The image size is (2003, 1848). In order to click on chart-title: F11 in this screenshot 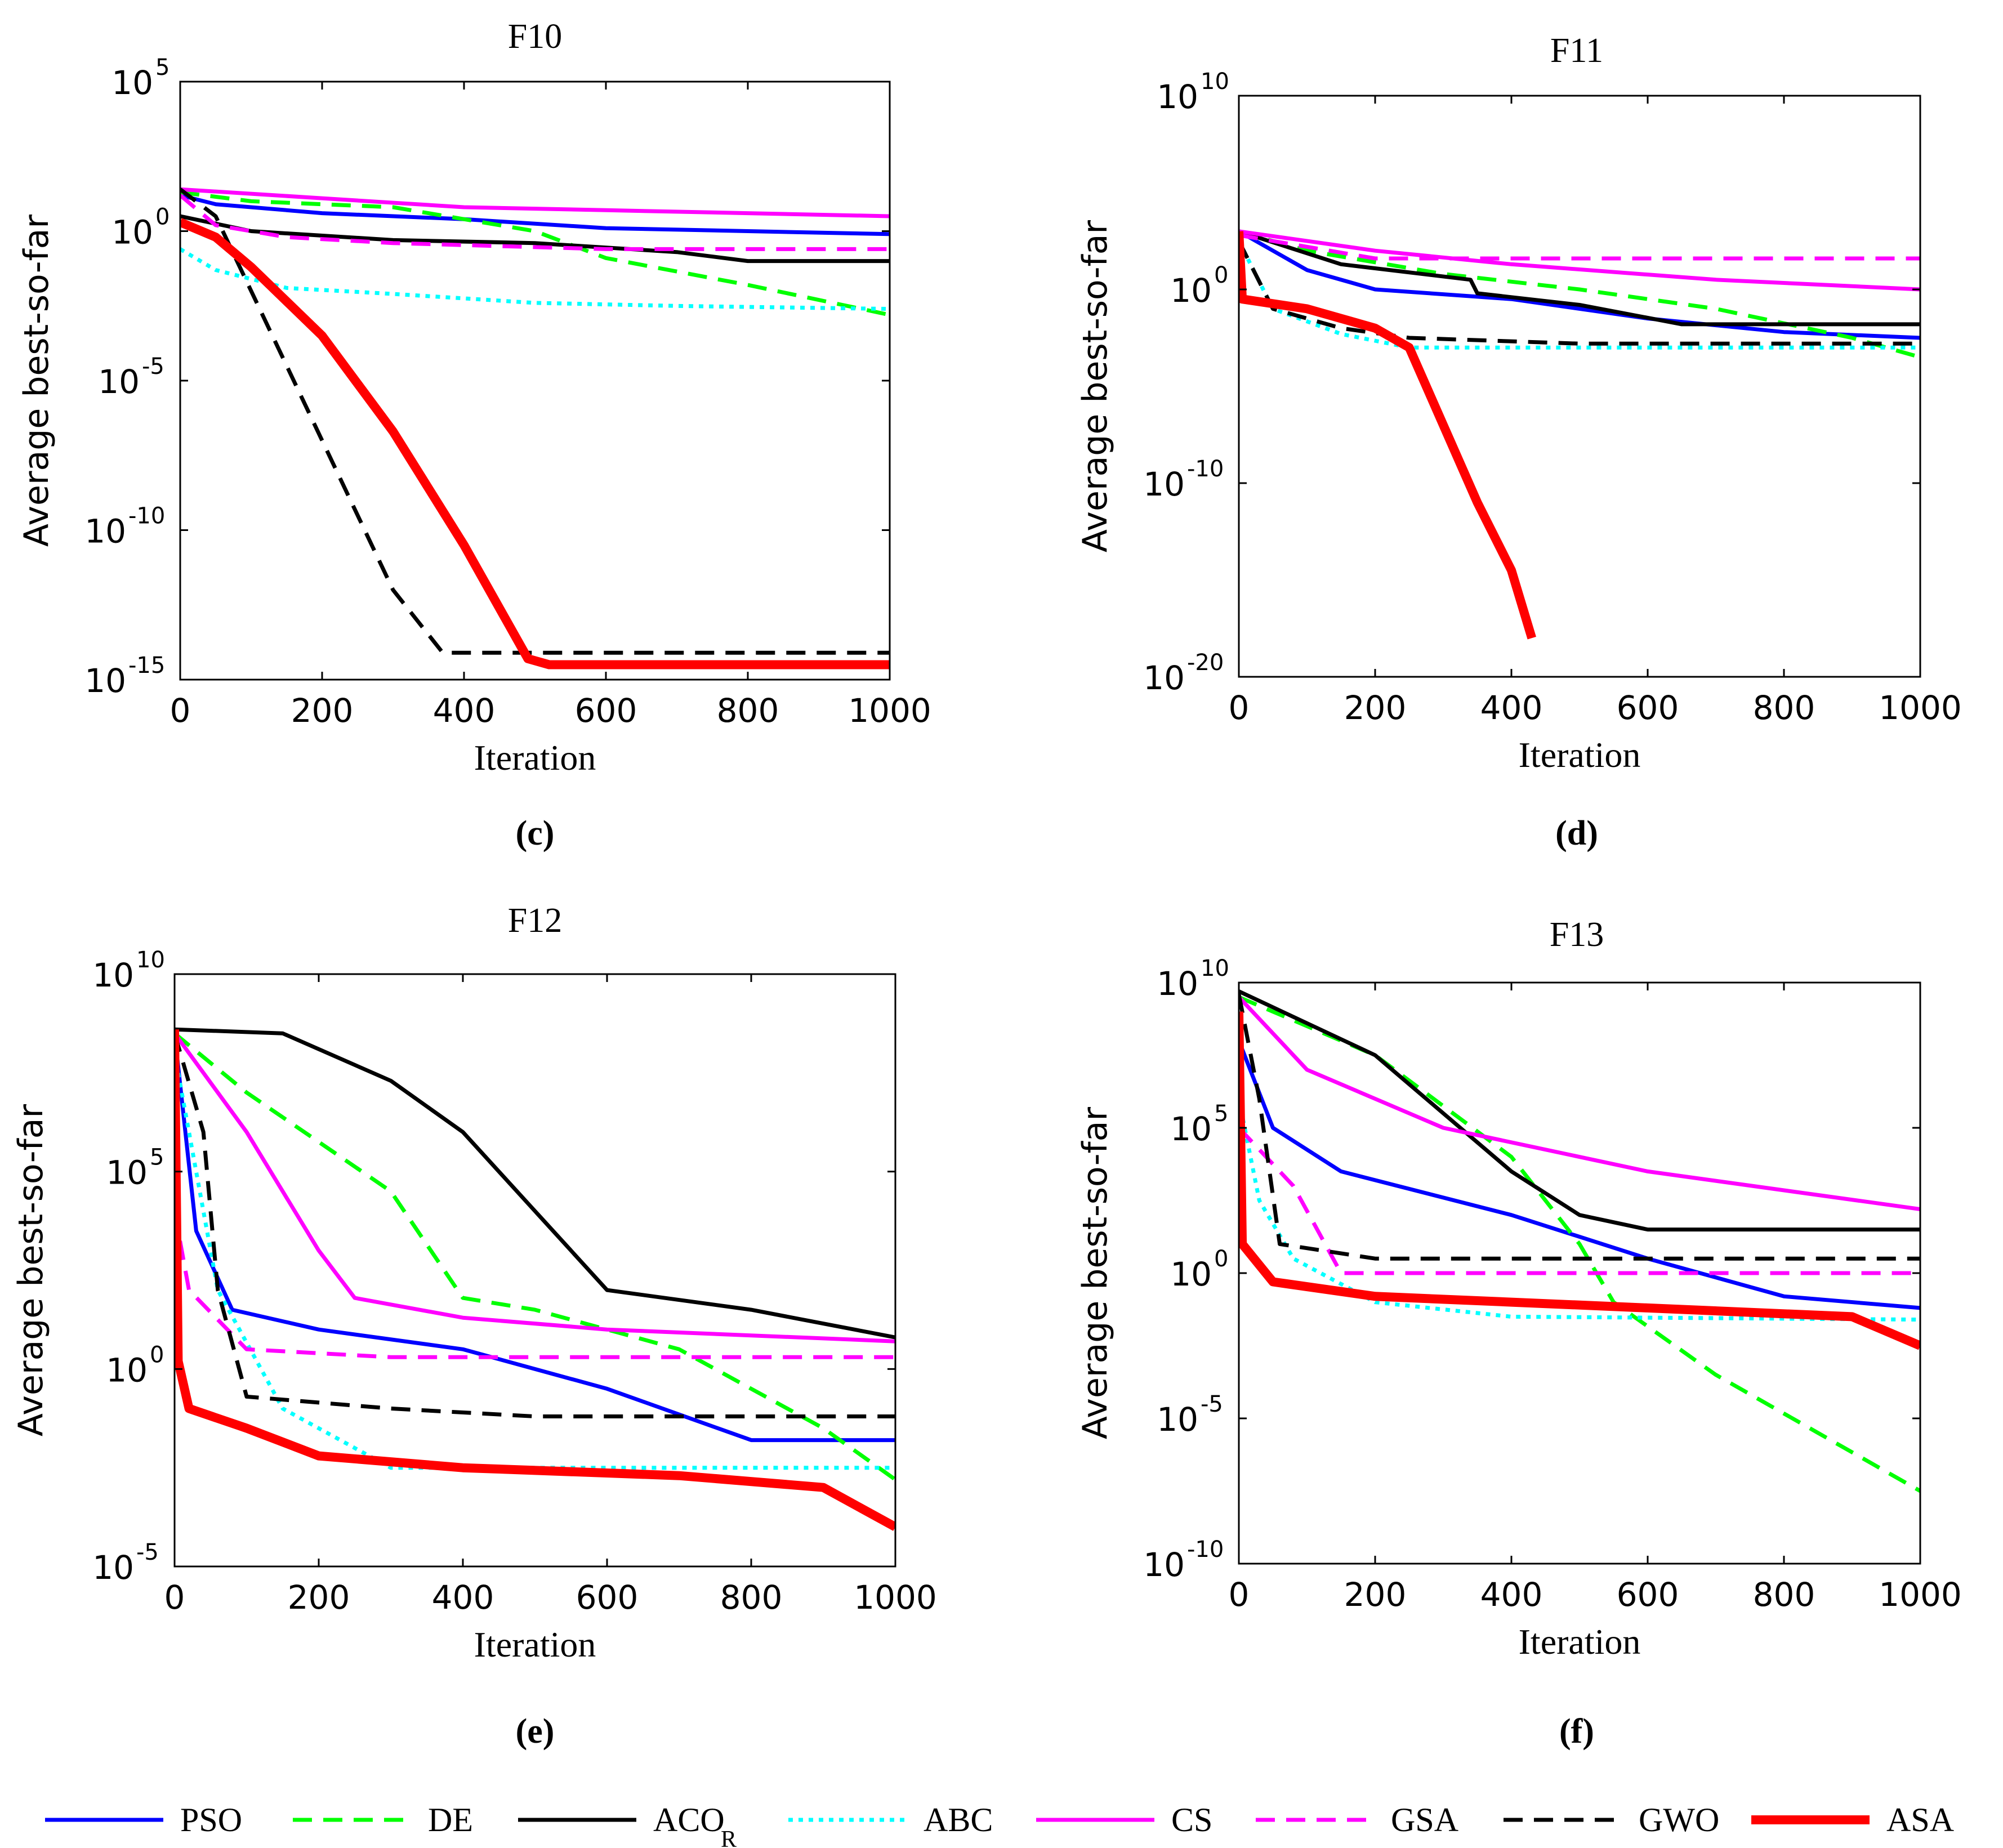, I will do `click(1576, 51)`.